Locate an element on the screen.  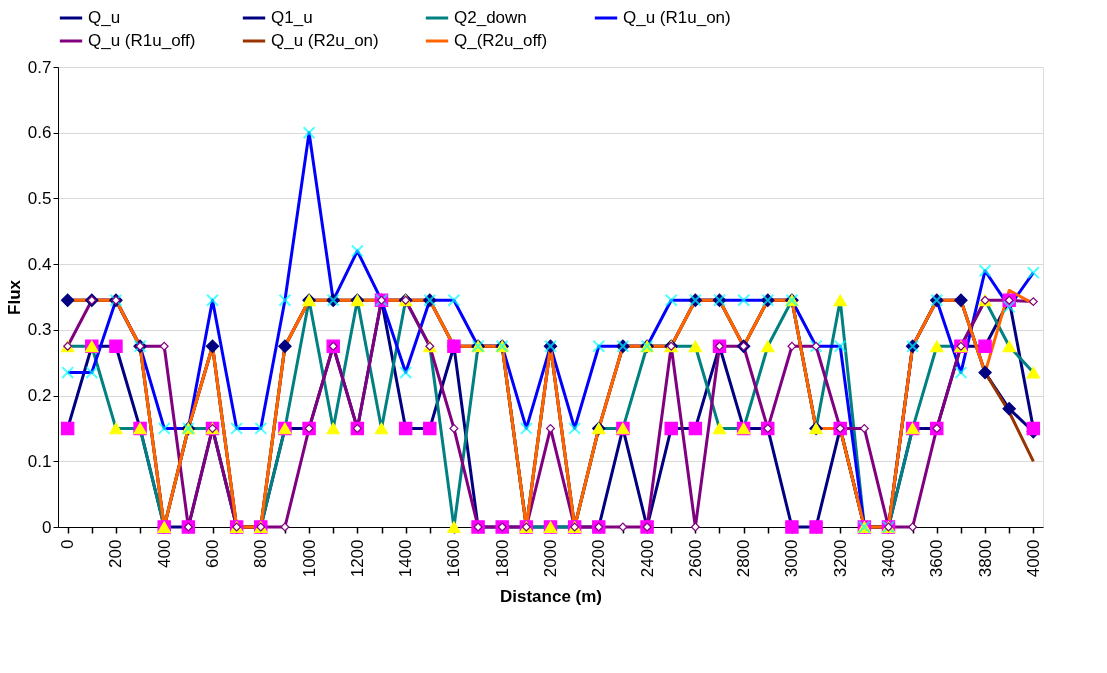
x-tick-label: 3800 is located at coordinates (985, 558).